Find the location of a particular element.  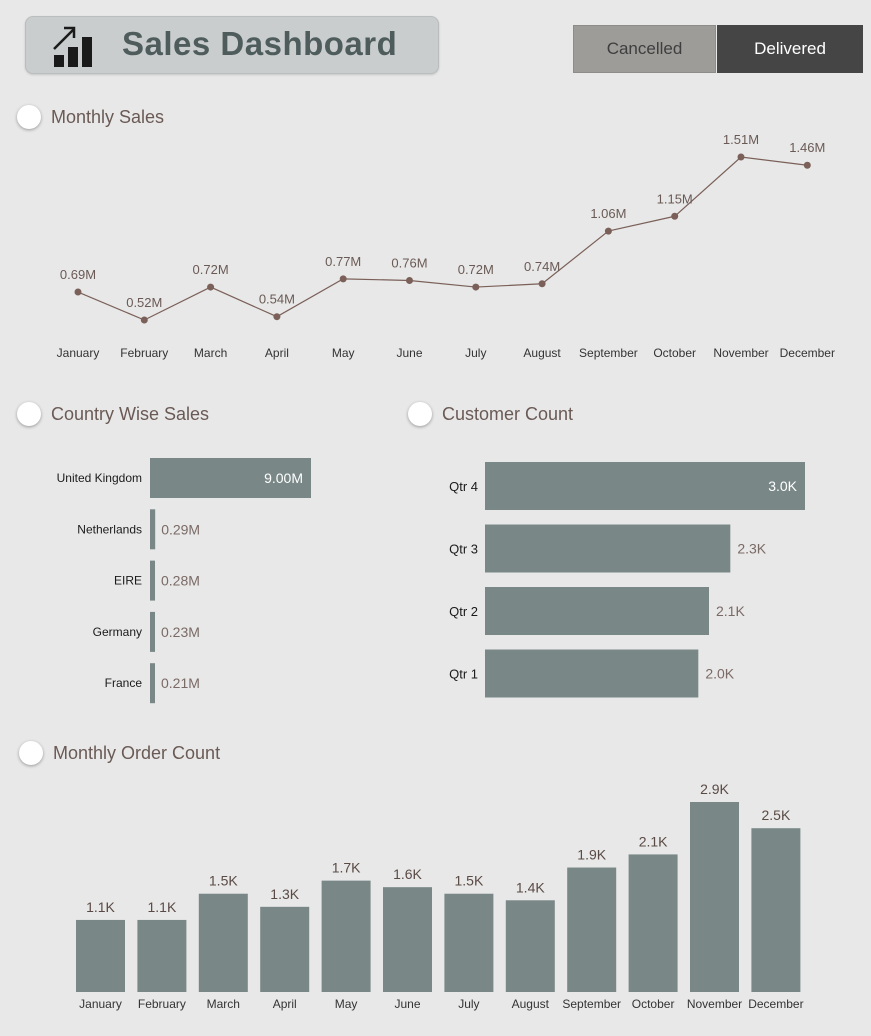

data-label: 0.21M is located at coordinates (180, 683).